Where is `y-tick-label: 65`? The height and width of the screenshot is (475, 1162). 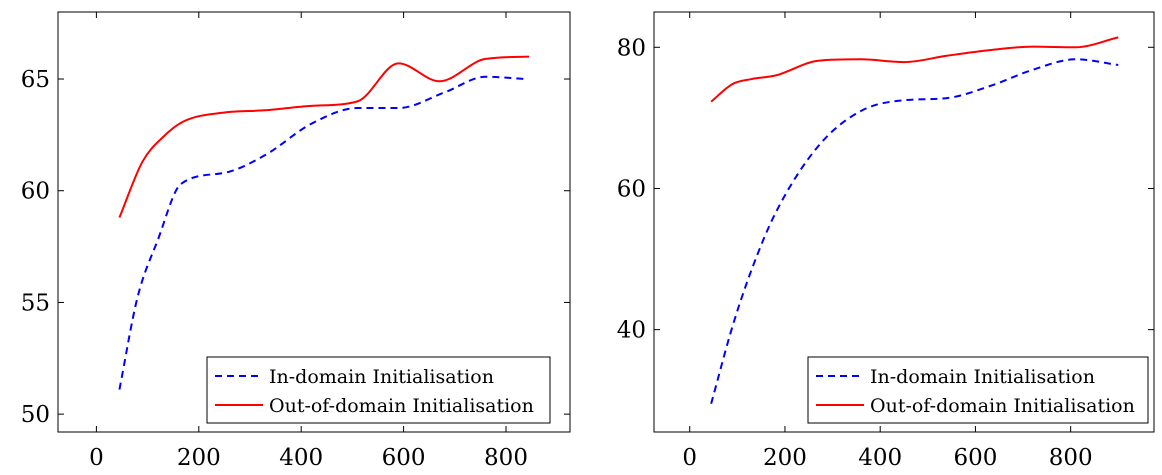 y-tick-label: 65 is located at coordinates (35, 80).